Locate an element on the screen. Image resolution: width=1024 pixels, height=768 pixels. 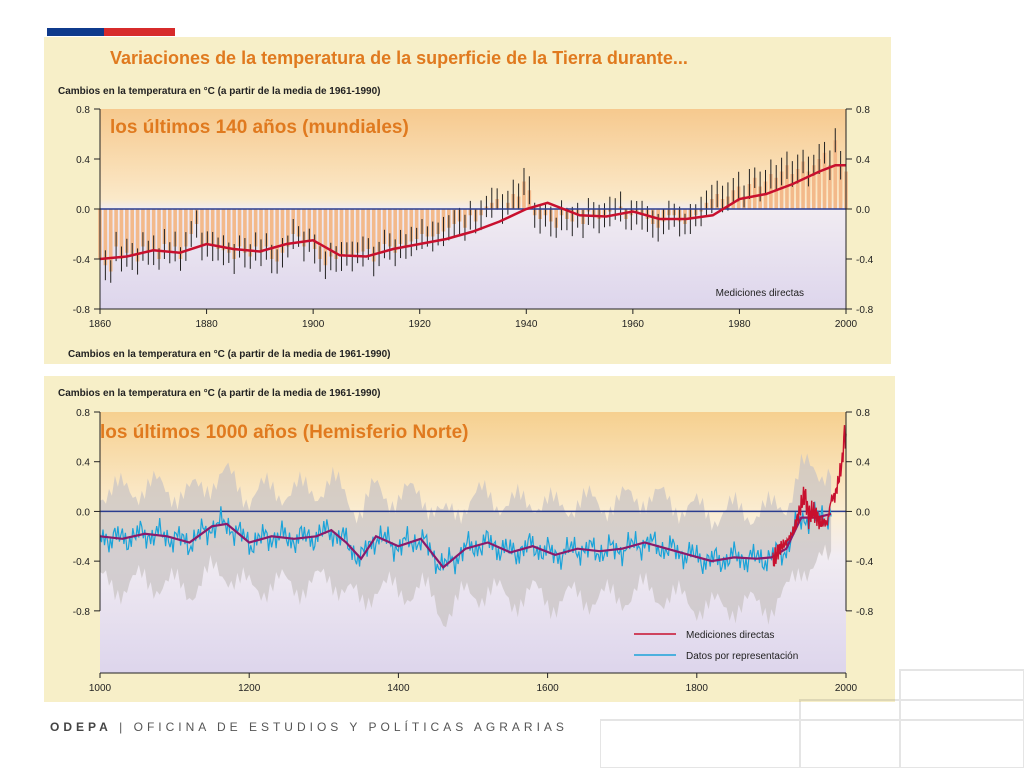
x-tick-label: 1920 is located at coordinates (420, 324).